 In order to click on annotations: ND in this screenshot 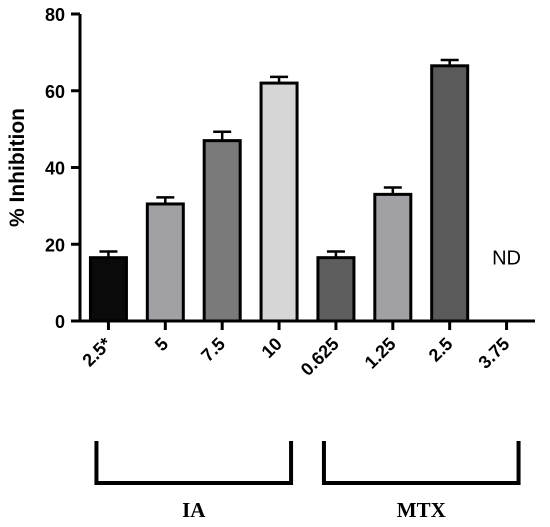, I will do `click(506, 259)`.